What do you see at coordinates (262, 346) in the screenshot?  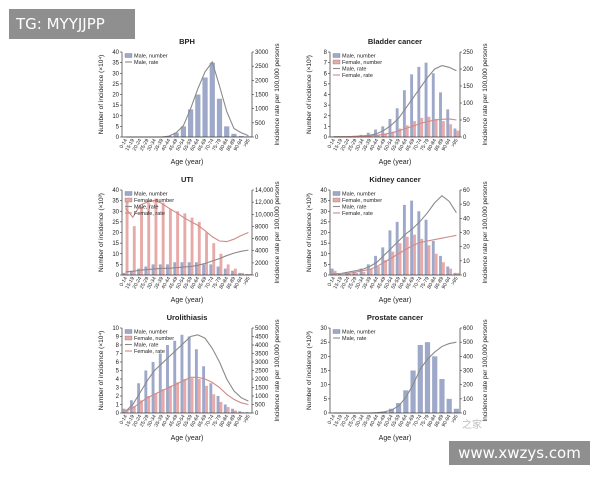 I see `y2-tick-label: 4000` at bounding box center [262, 346].